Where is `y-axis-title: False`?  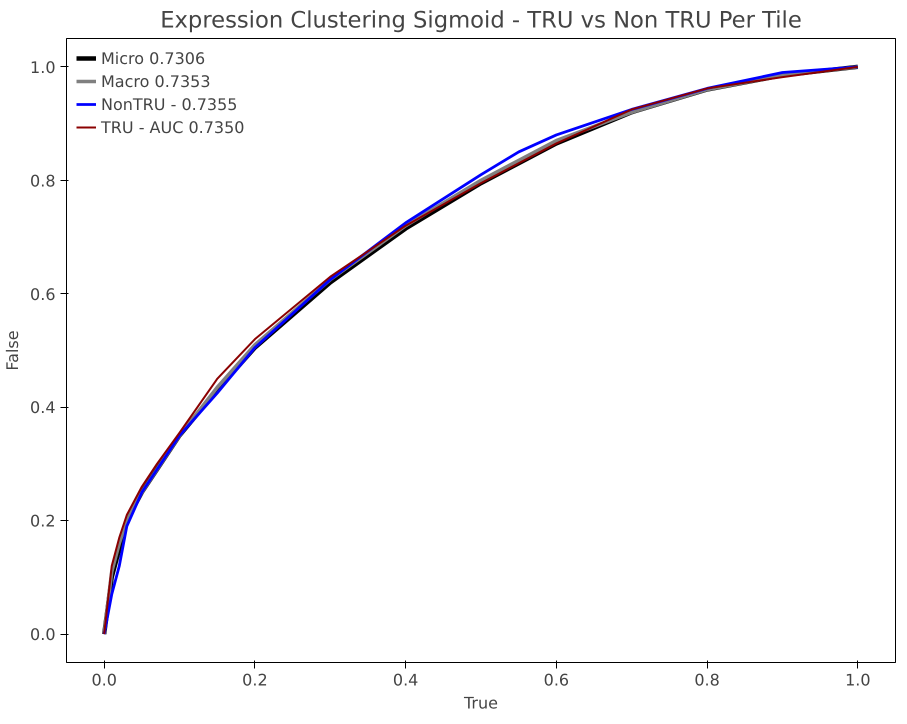 y-axis-title: False is located at coordinates (12, 350).